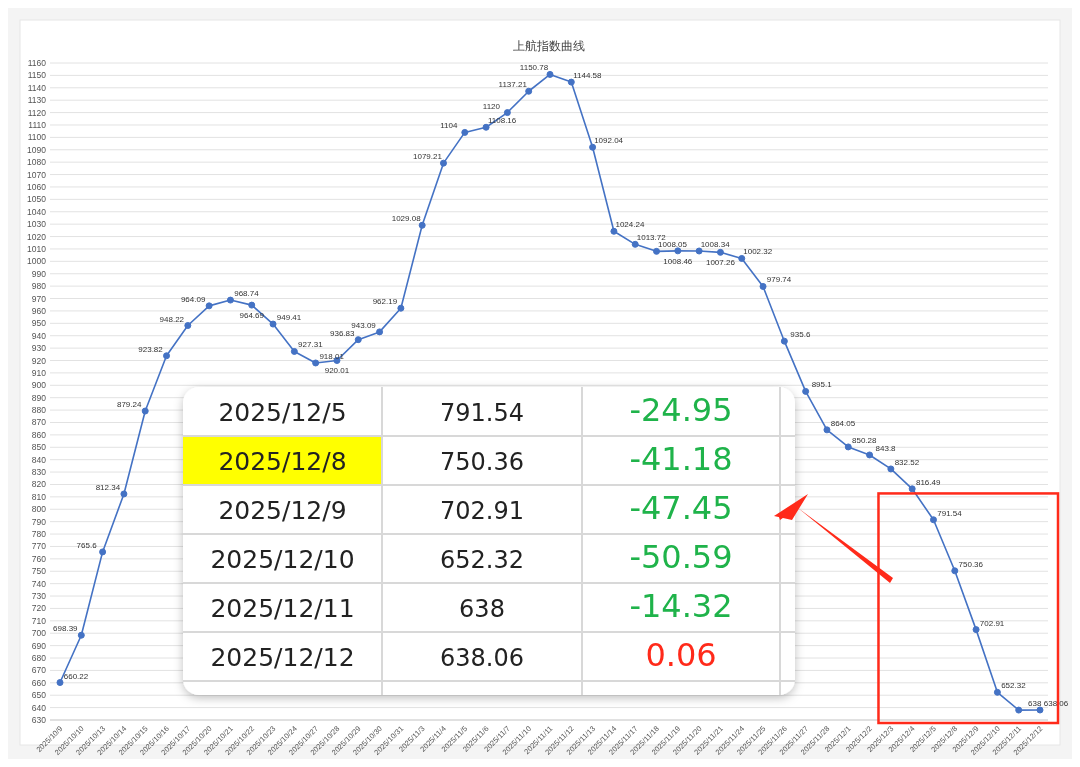 The width and height of the screenshot is (1080, 767). I want to click on data-label: 1029.08, so click(406, 219).